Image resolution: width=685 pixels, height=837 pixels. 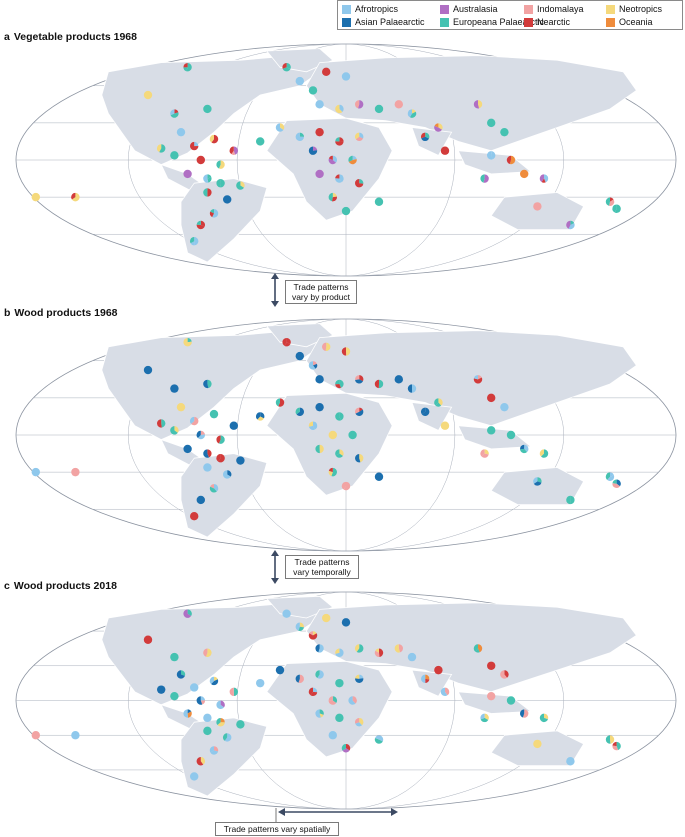 What do you see at coordinates (7, 313) in the screenshot?
I see `panel-b-letter: b` at bounding box center [7, 313].